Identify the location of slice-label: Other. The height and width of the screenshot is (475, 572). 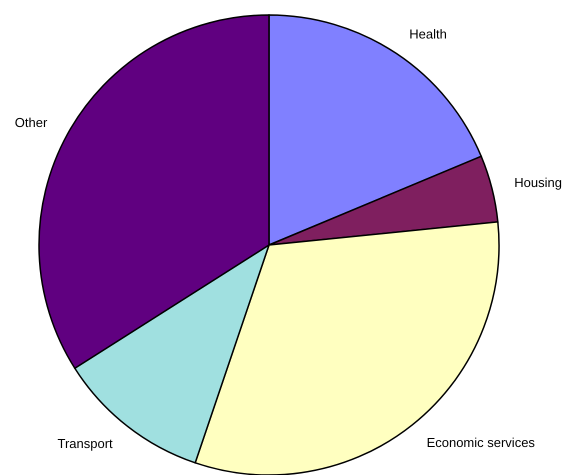
(31, 122).